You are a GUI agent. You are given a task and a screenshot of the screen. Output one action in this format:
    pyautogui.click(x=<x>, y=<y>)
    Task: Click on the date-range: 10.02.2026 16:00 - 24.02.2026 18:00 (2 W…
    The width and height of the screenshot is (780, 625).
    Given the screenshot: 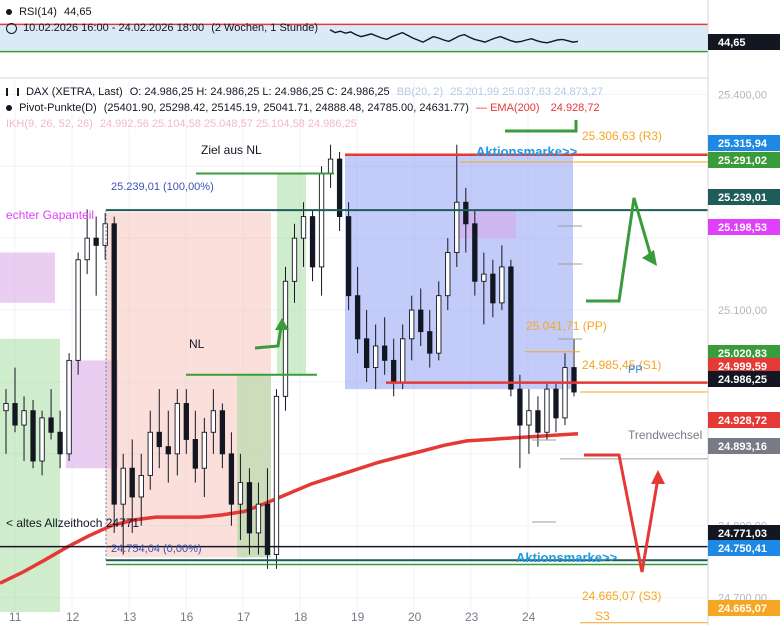 What is the action you would take?
    pyautogui.click(x=164, y=28)
    